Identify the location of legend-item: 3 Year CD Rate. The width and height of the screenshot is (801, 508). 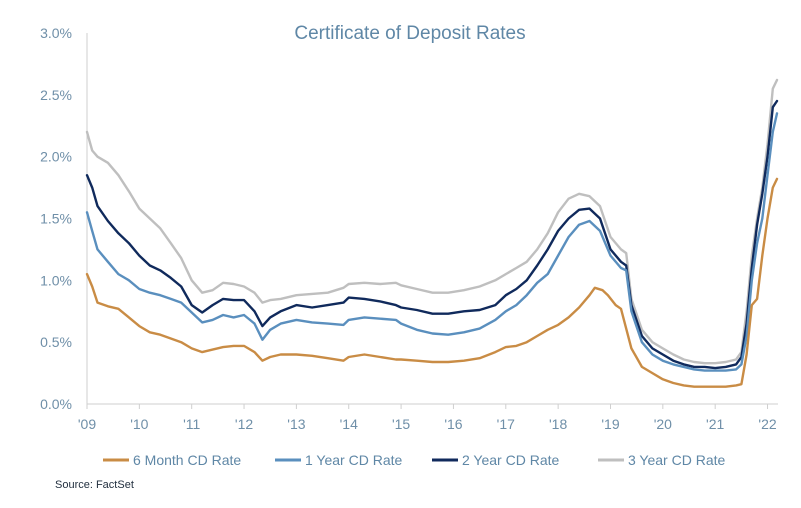
(661, 460).